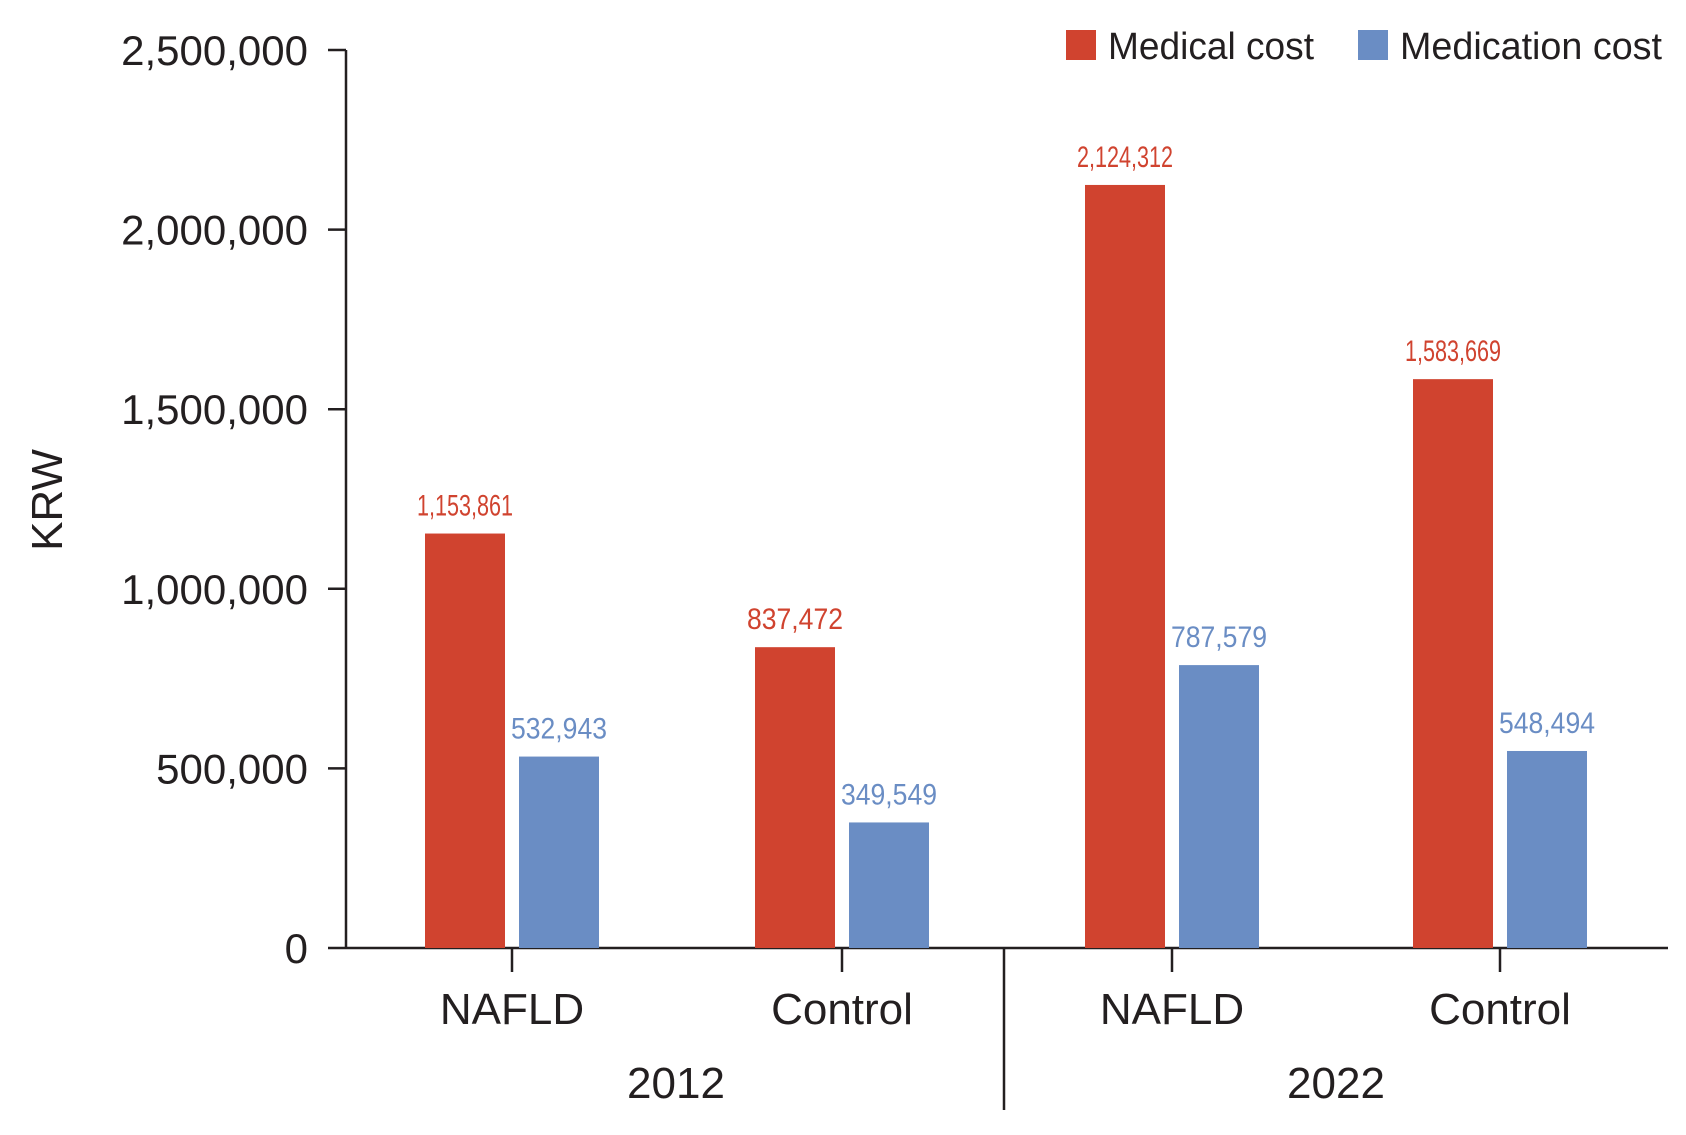 The width and height of the screenshot is (1686, 1135). I want to click on medication-cost-value-label: 548,494, so click(1547, 723).